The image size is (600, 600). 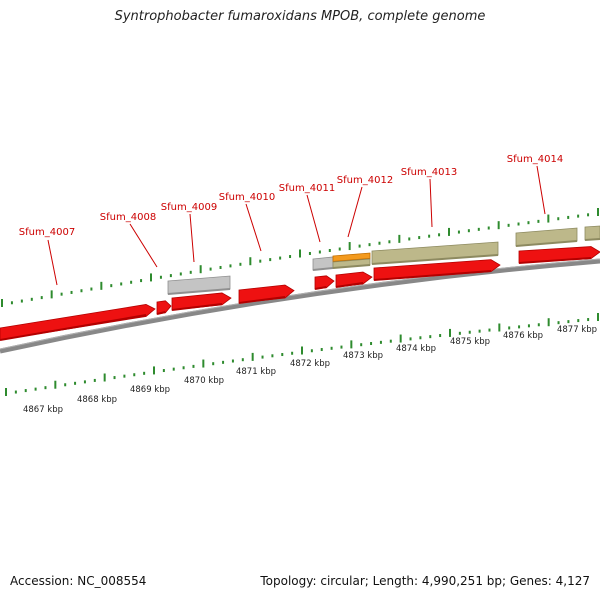 What do you see at coordinates (204, 381) in the screenshot?
I see `kbp-label: 4870 kbp` at bounding box center [204, 381].